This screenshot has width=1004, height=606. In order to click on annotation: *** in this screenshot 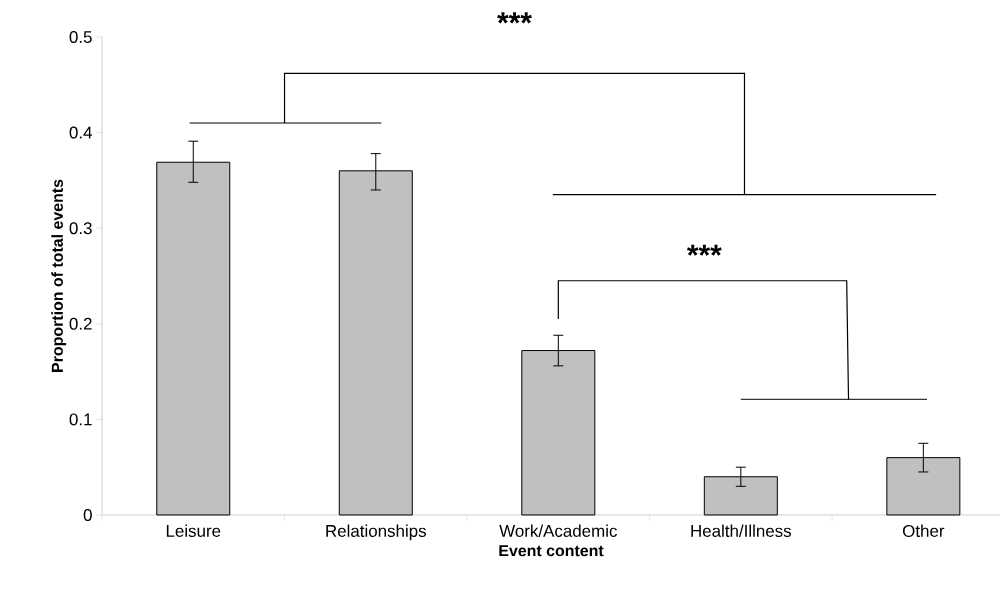, I will do `click(704, 250)`.